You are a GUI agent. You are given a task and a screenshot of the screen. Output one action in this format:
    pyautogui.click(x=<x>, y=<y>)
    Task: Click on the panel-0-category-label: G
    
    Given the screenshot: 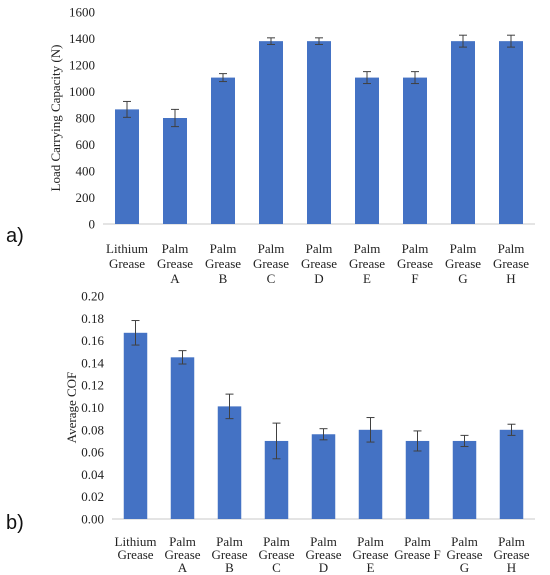 What is the action you would take?
    pyautogui.click(x=462, y=278)
    